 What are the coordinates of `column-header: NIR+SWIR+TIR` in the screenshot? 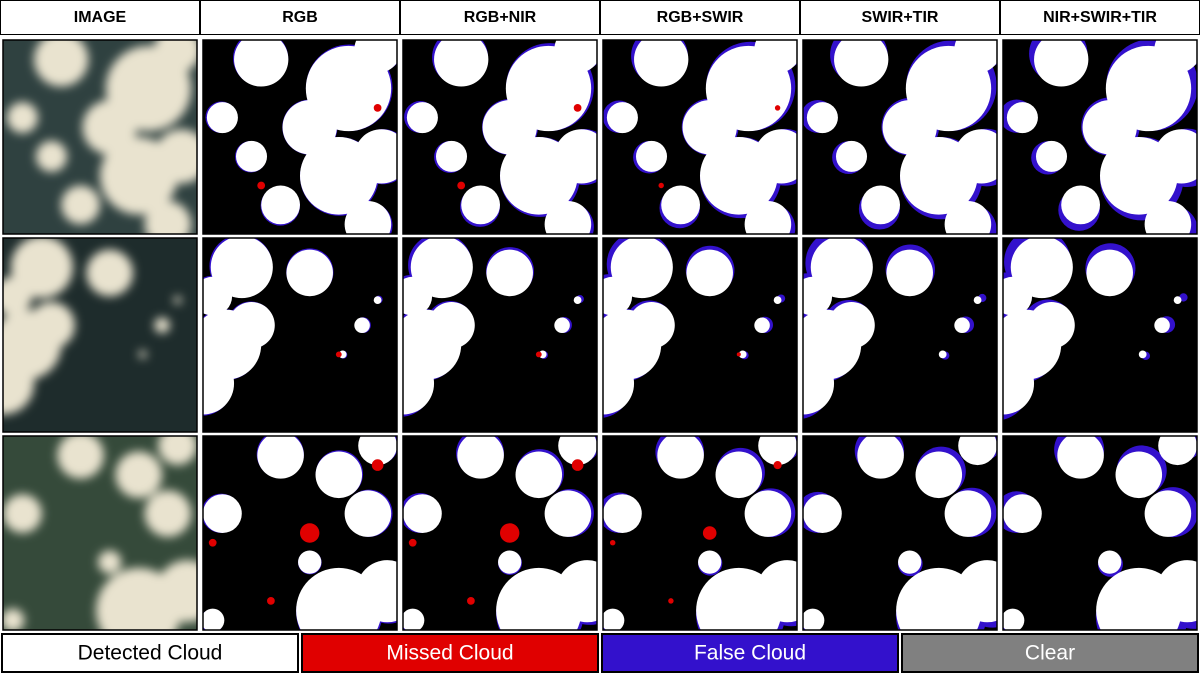 It's located at (1100, 17).